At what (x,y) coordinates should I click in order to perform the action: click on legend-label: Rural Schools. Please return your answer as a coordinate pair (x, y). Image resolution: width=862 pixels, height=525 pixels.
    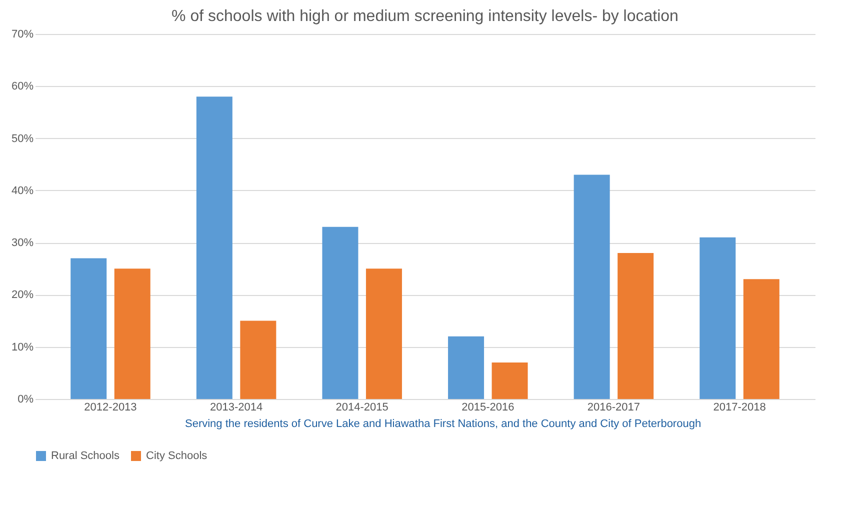
    Looking at the image, I should click on (85, 456).